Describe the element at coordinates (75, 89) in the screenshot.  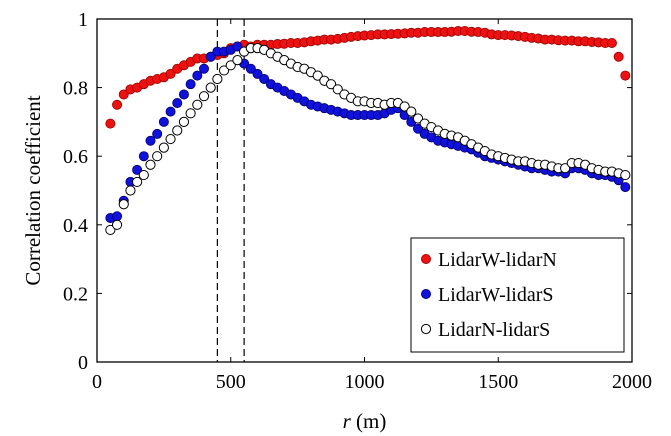
I see `y-tick-label: 0.8` at that location.